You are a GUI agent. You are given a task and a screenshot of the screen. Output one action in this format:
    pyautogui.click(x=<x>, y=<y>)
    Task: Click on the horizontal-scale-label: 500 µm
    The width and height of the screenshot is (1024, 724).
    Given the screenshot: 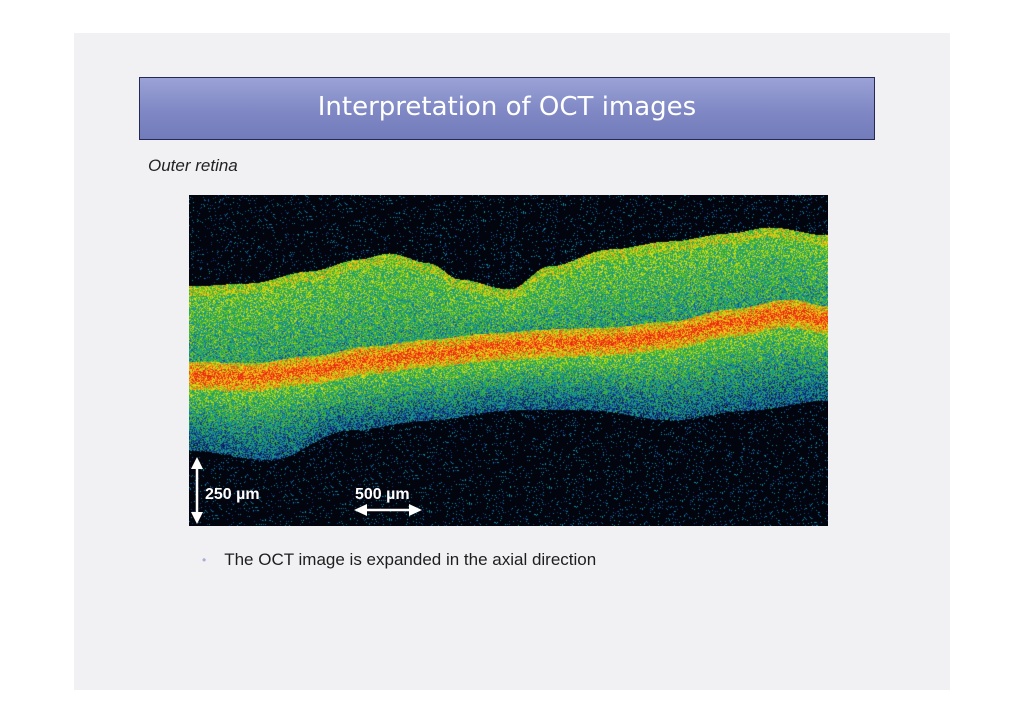 What is the action you would take?
    pyautogui.click(x=382, y=494)
    